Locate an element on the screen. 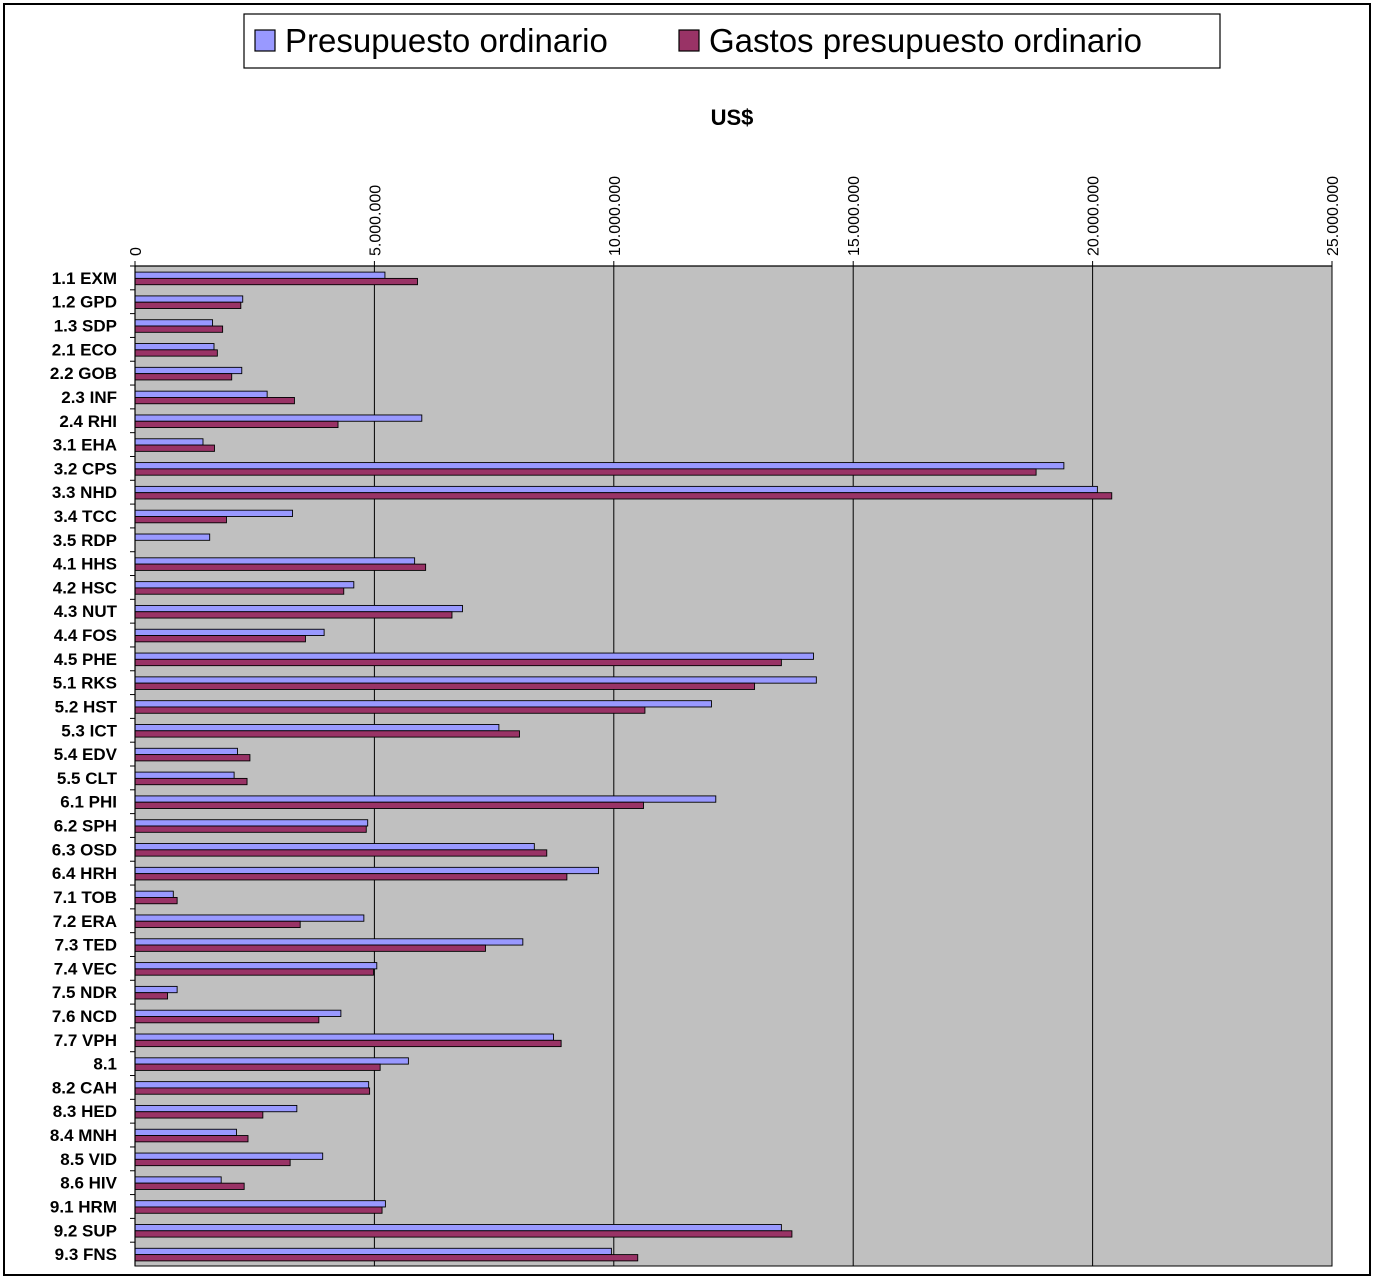  category-label: 4.1 HHS is located at coordinates (85, 564).